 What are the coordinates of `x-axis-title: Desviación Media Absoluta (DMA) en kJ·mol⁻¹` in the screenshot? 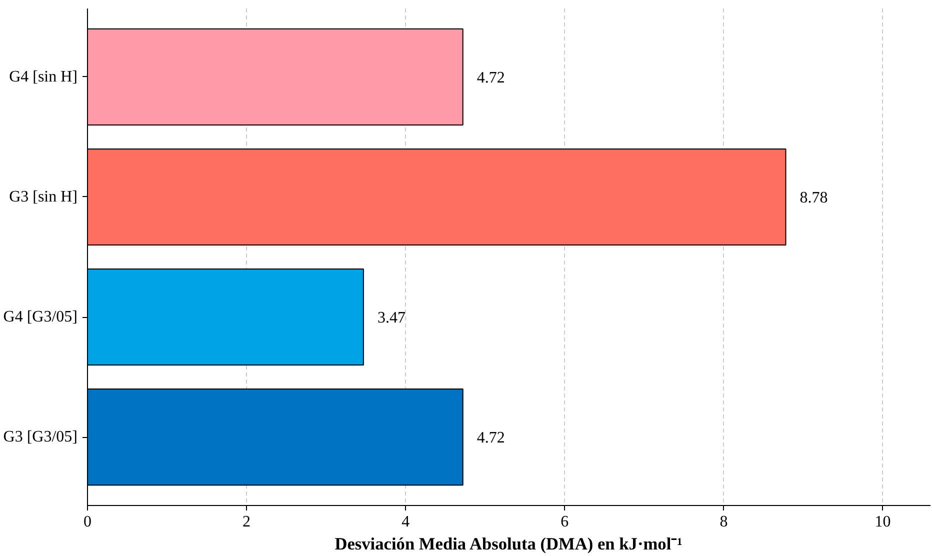 It's located at (508, 544).